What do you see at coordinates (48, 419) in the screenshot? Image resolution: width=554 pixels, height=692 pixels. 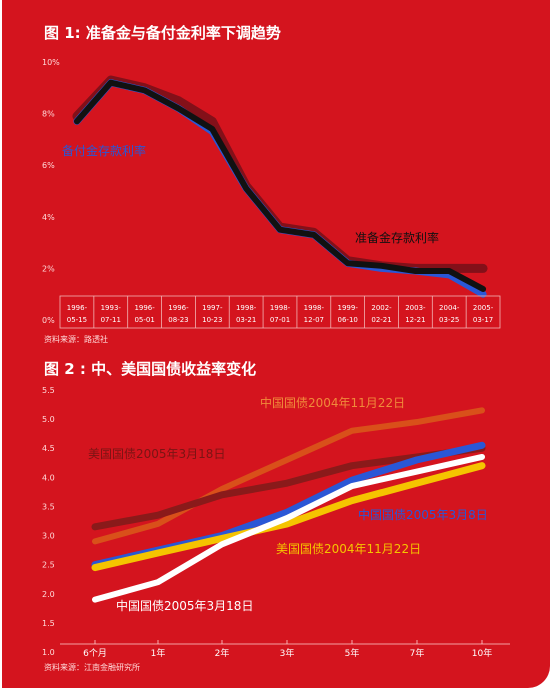 I see `chart2-y-tick-label: 5.0` at bounding box center [48, 419].